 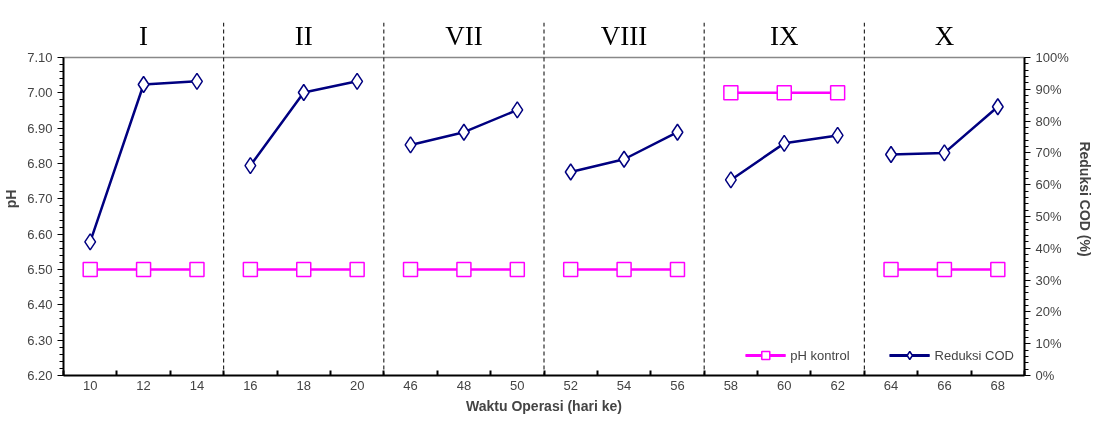 I want to click on x-tick-label: 52, so click(x=570, y=385).